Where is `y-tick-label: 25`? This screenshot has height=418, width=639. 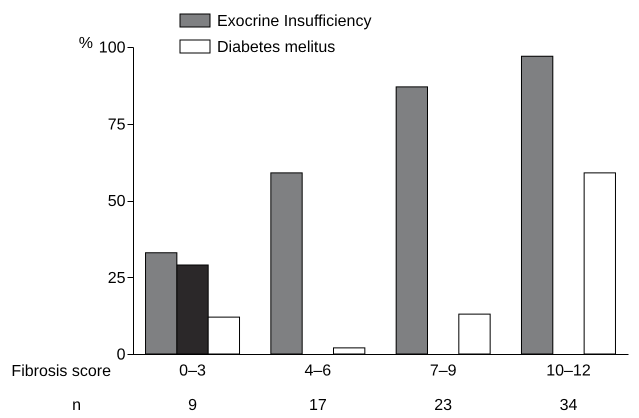
y-tick-label: 25 is located at coordinates (117, 278).